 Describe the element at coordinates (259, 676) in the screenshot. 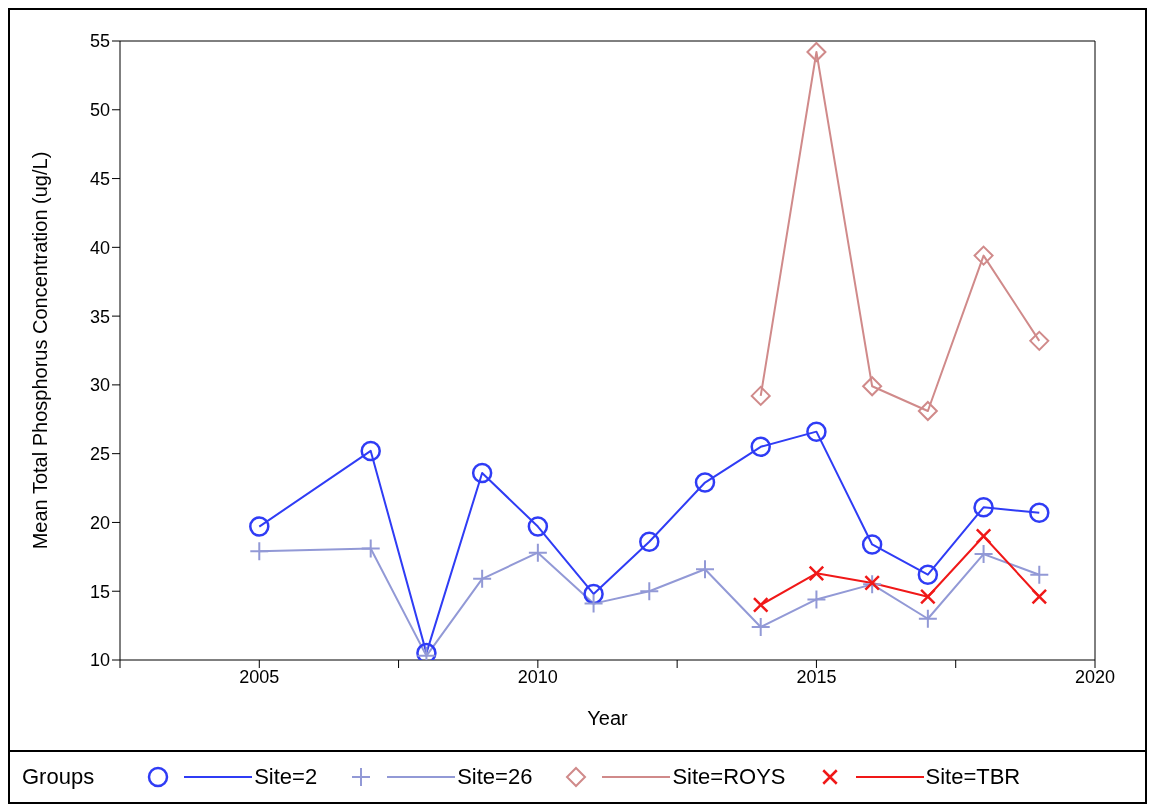

I see `x-tick-label: 2005` at that location.